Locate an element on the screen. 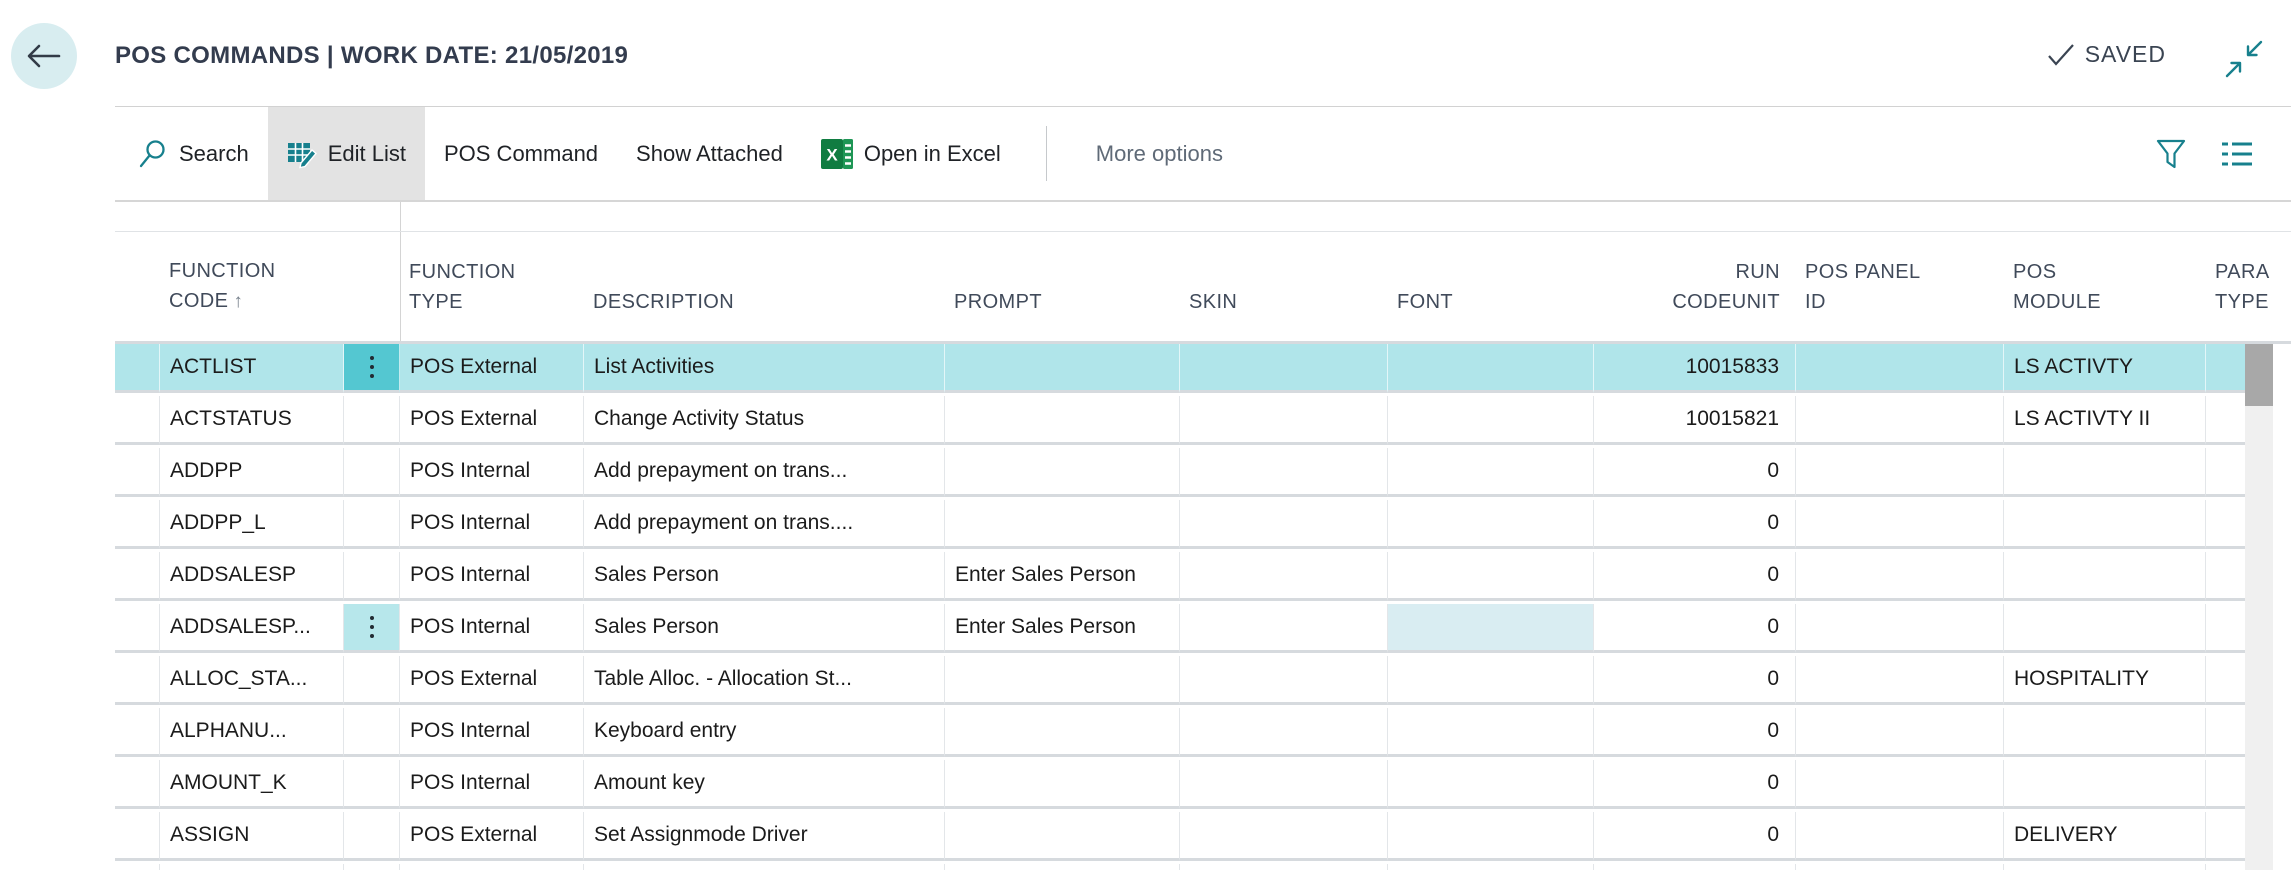 This screenshot has width=2291, height=870. column-header-function-type: FUNCTION TYPE is located at coordinates (462, 287).